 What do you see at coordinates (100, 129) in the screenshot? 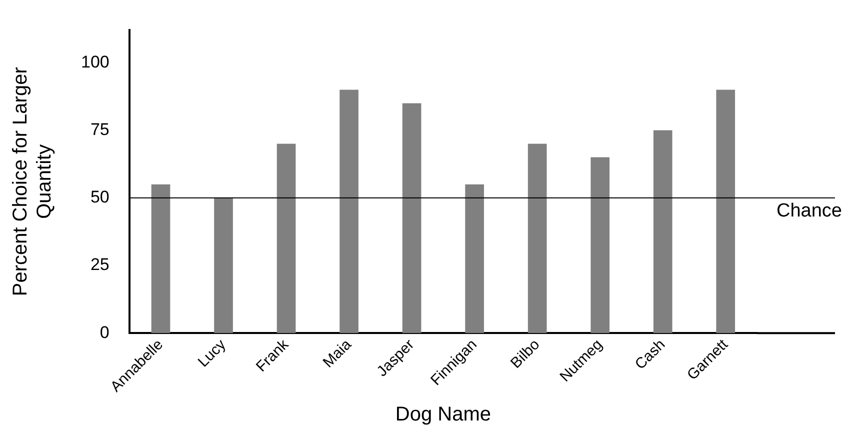
I see `y-tick-label: 75` at bounding box center [100, 129].